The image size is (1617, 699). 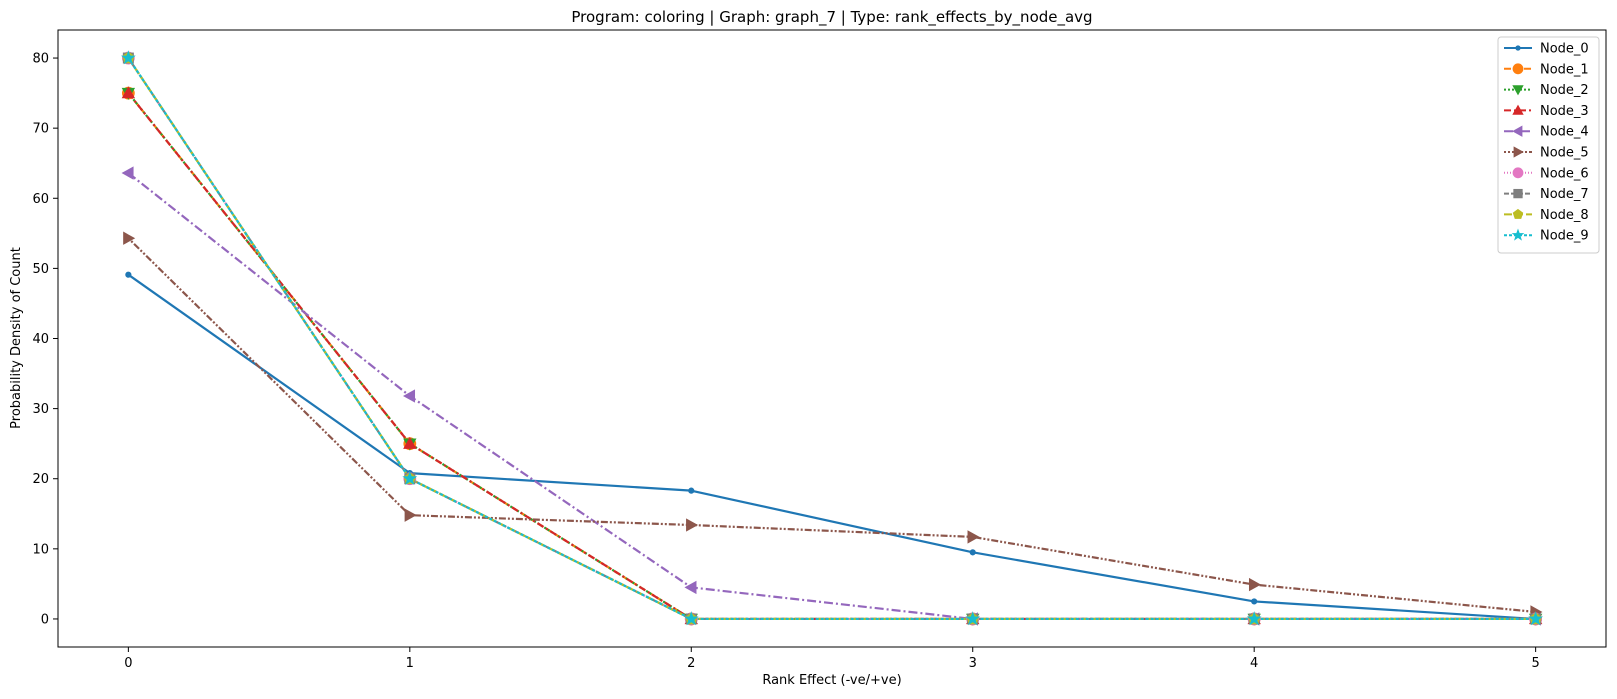 I want to click on legend-item: Node_7, so click(x=1546, y=194).